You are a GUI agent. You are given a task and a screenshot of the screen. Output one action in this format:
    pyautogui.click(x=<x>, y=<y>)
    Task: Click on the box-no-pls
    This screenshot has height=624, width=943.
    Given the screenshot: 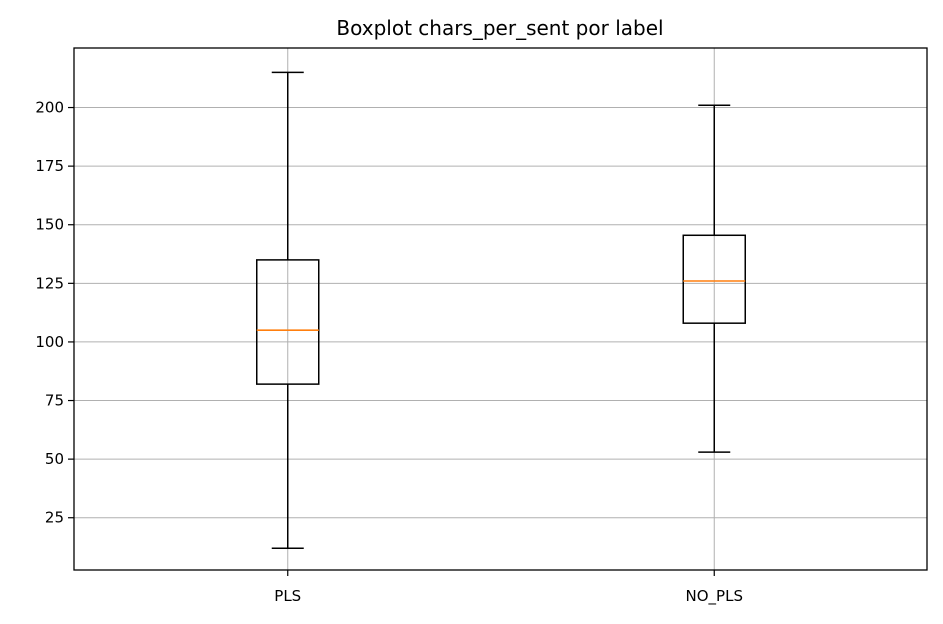 What is the action you would take?
    pyautogui.click(x=714, y=278)
    